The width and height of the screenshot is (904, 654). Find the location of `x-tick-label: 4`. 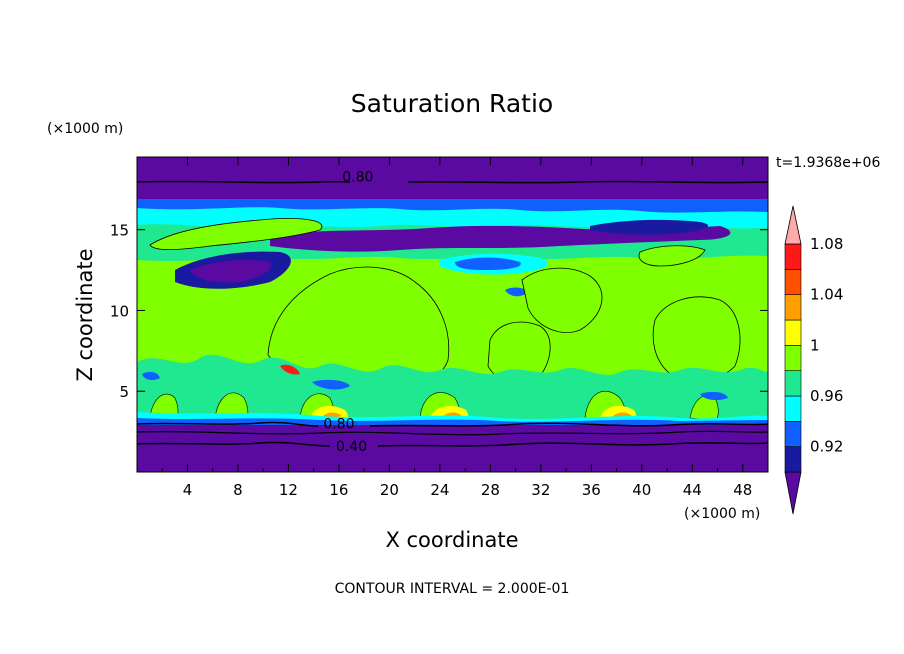

x-tick-label: 4 is located at coordinates (188, 490).